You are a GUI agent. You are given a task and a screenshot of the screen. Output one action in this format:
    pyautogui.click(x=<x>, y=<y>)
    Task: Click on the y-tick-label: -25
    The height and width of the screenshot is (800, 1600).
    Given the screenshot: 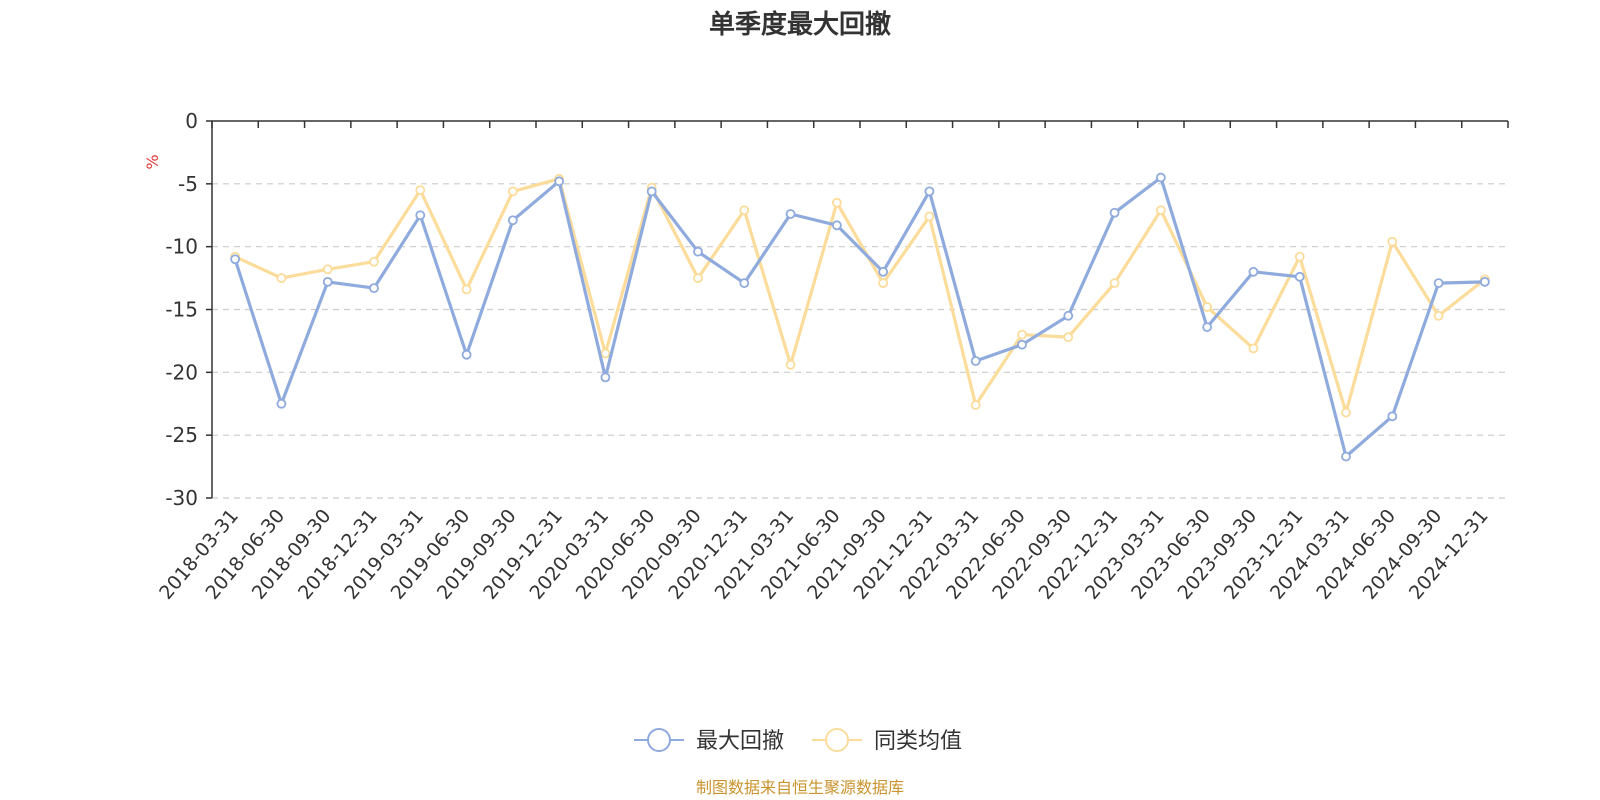 What is the action you would take?
    pyautogui.click(x=181, y=435)
    